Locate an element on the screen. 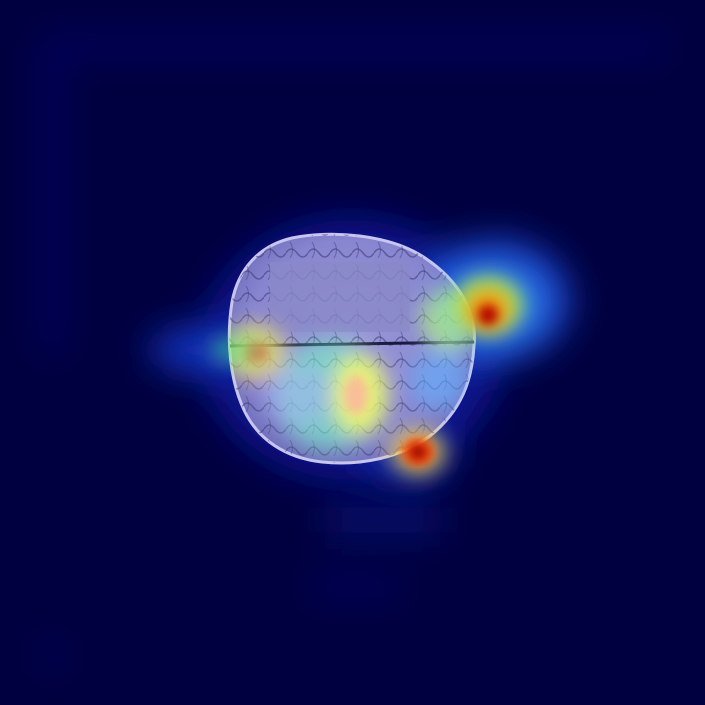  hotspot-lower is located at coordinates (418, 452).